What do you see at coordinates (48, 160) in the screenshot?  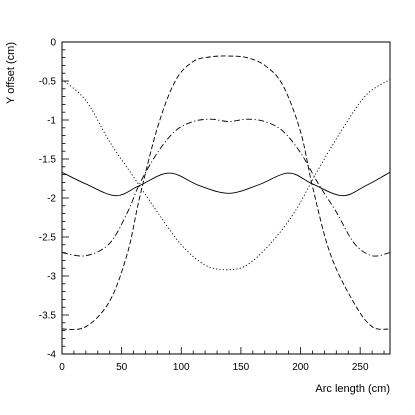 I see `y-tick-label: -1.5` at bounding box center [48, 160].